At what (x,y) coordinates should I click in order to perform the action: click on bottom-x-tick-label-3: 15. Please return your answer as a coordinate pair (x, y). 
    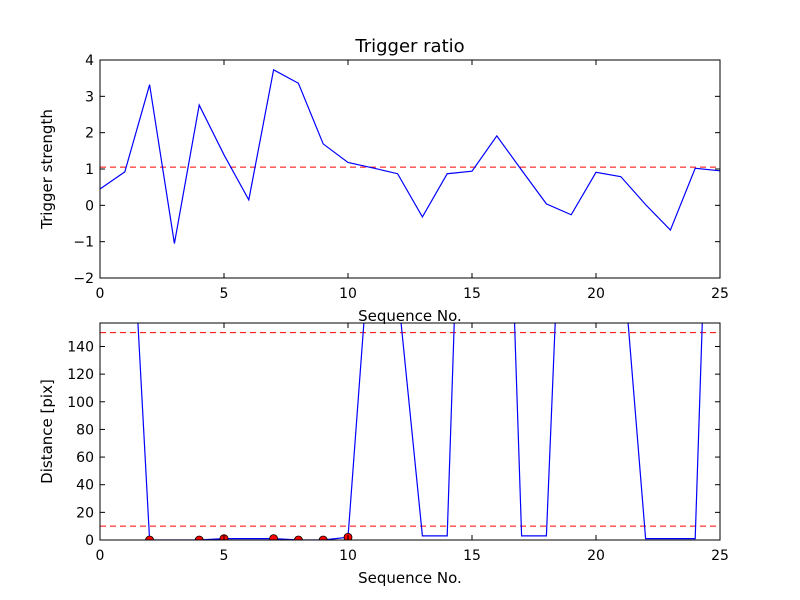
    Looking at the image, I should click on (472, 556).